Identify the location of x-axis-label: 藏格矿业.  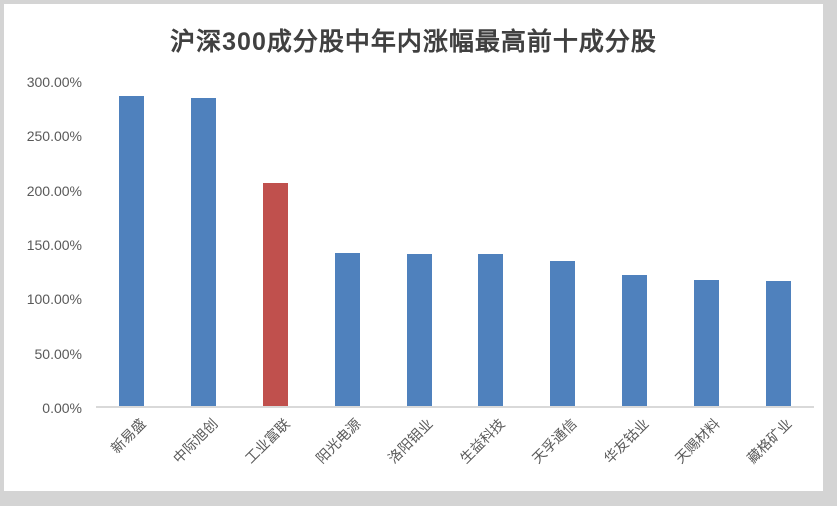
(769, 441).